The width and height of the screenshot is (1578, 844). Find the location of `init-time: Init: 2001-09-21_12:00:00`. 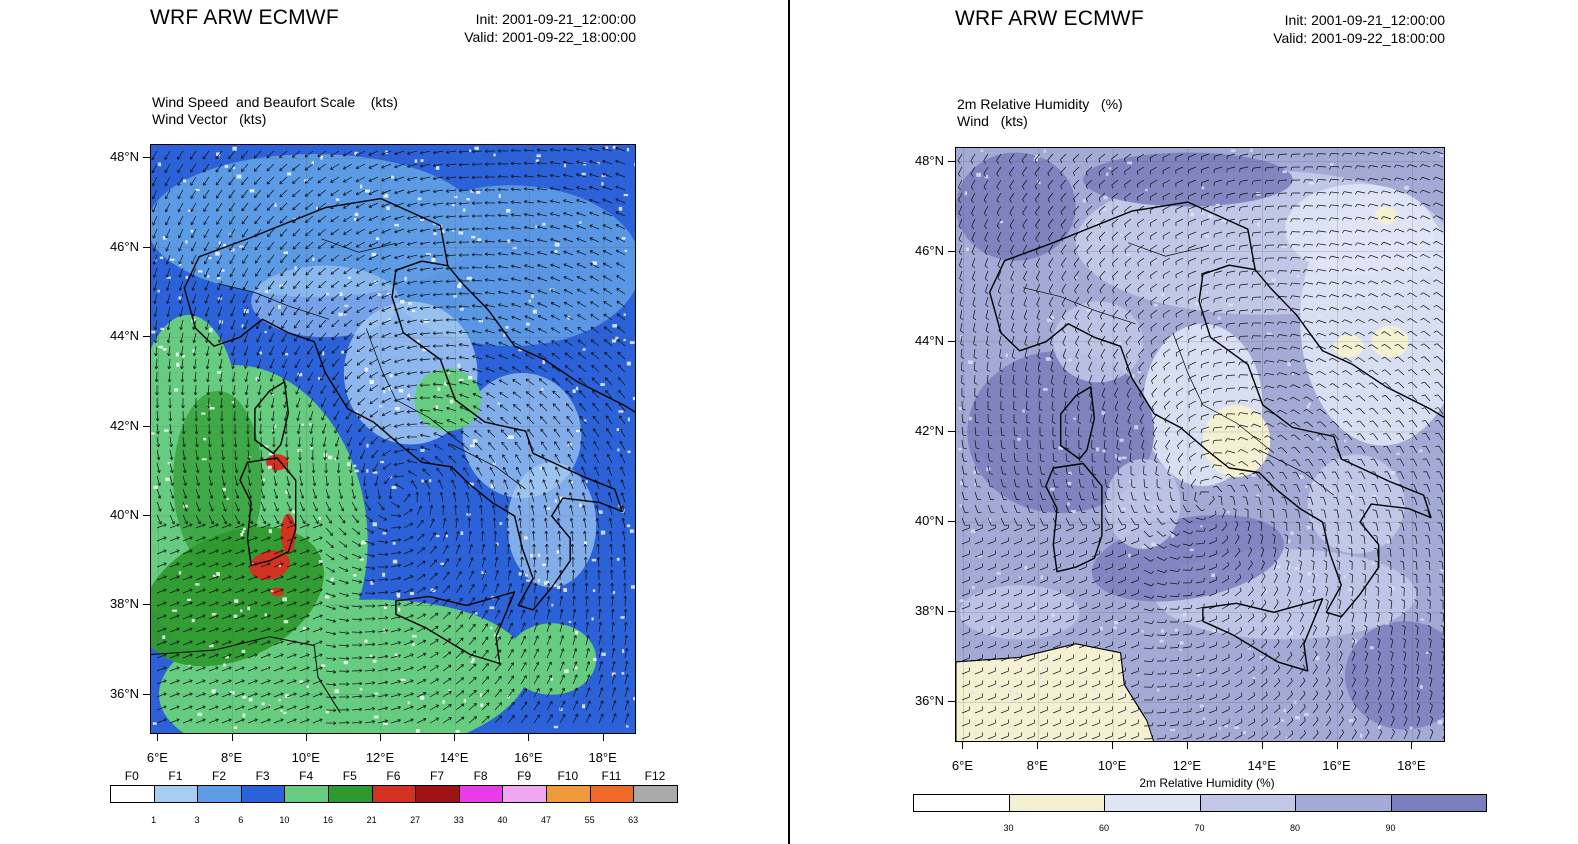

init-time: Init: 2001-09-21_12:00:00 is located at coordinates (1364, 20).